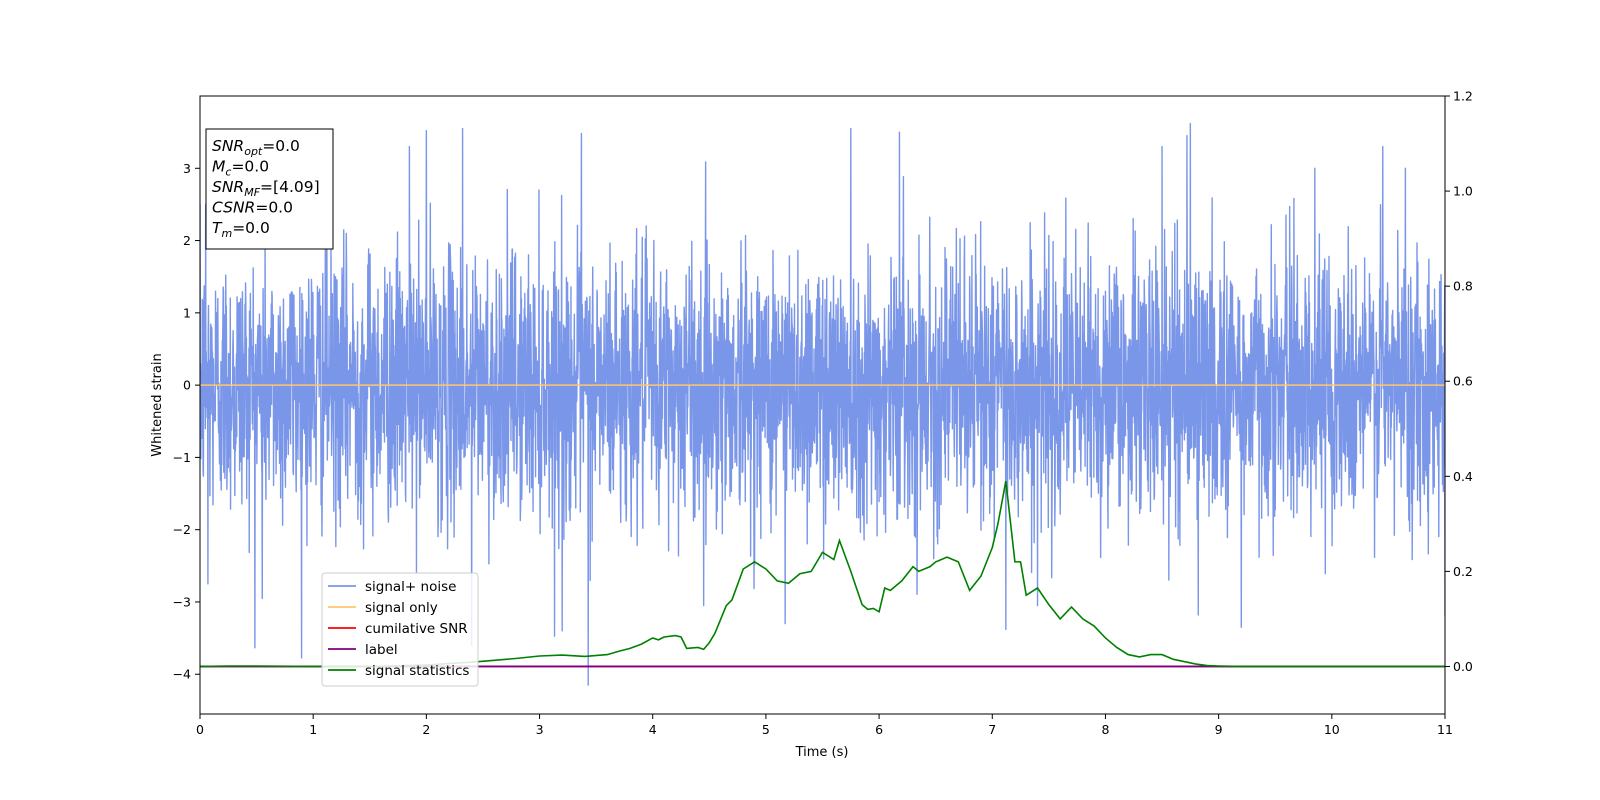 This screenshot has width=1600, height=800. What do you see at coordinates (879, 729) in the screenshot?
I see `x-tick-label: 6` at bounding box center [879, 729].